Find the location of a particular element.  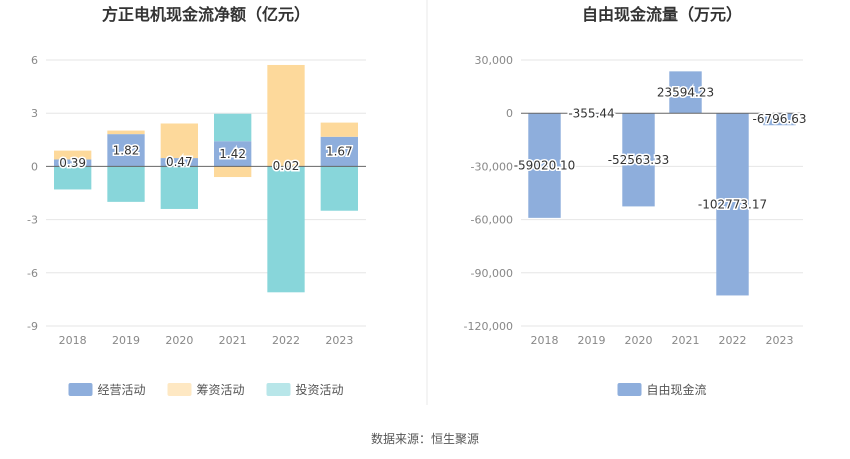

bar-投资活动-2022 is located at coordinates (286, 229).